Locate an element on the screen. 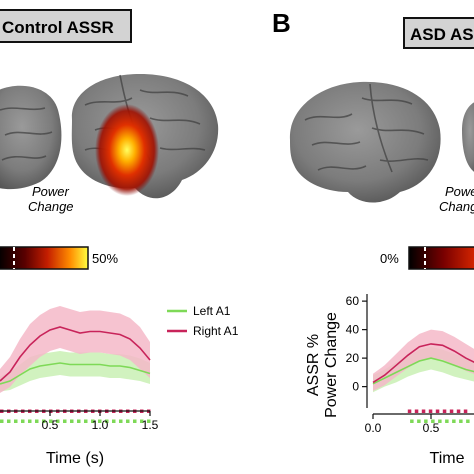 The image size is (474, 474). x-axis-title: Time is located at coordinates (447, 458).